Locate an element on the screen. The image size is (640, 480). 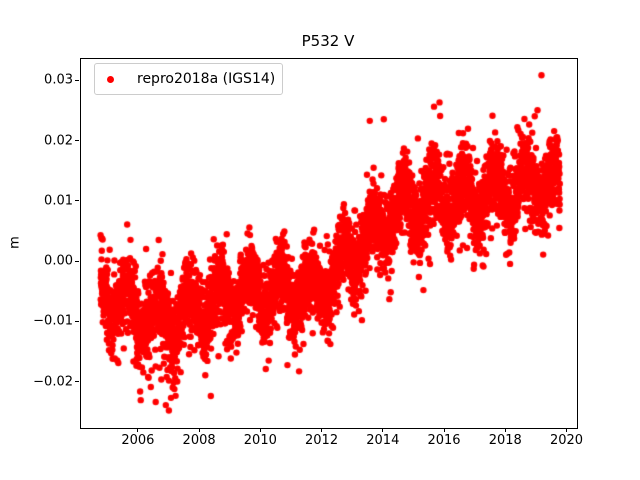
y-tick-label: −0.01 is located at coordinates (53, 321).